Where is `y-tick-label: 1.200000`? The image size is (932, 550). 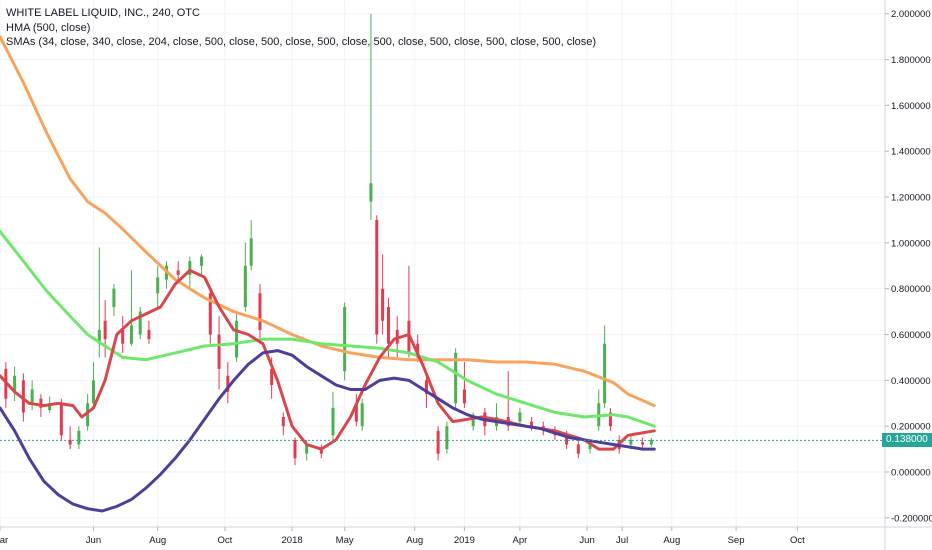
y-tick-label: 1.200000 is located at coordinates (911, 198).